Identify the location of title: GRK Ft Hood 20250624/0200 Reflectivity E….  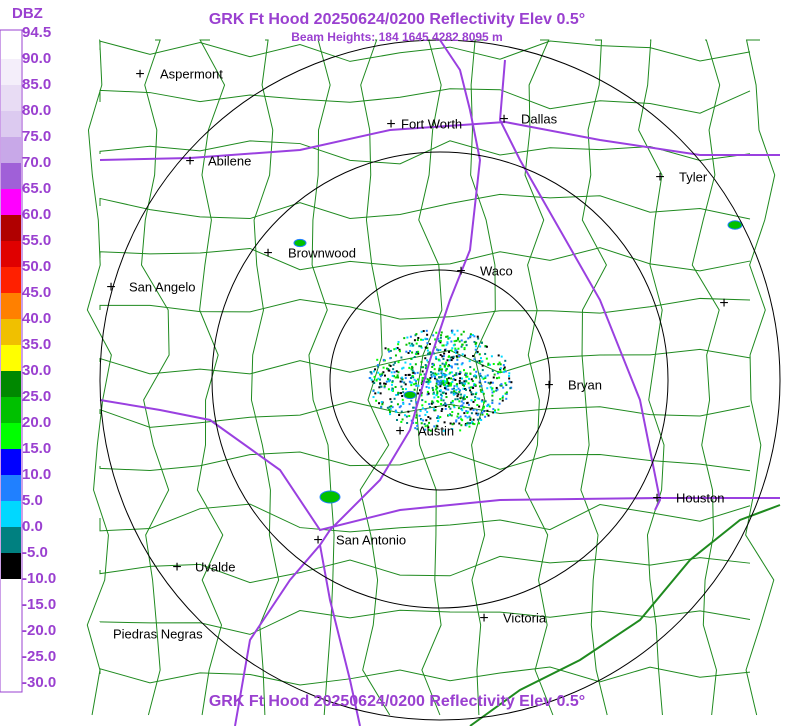
(397, 19).